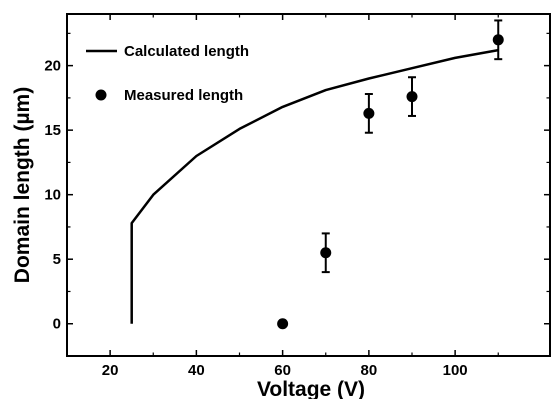  I want to click on legend-marker-swatch, so click(101, 95).